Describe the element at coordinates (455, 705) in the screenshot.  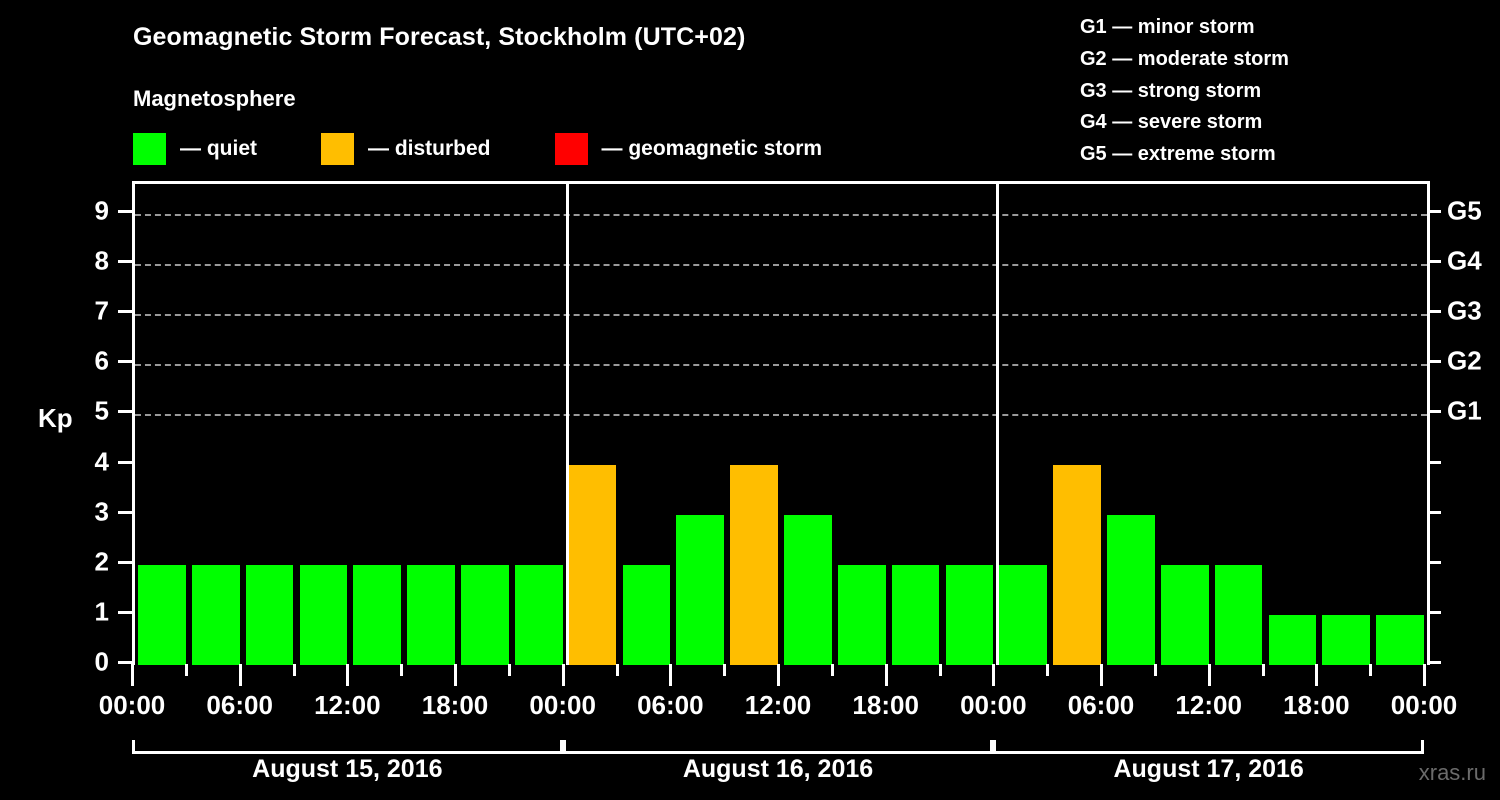
I see `x-tick-label-3: 18:00` at that location.